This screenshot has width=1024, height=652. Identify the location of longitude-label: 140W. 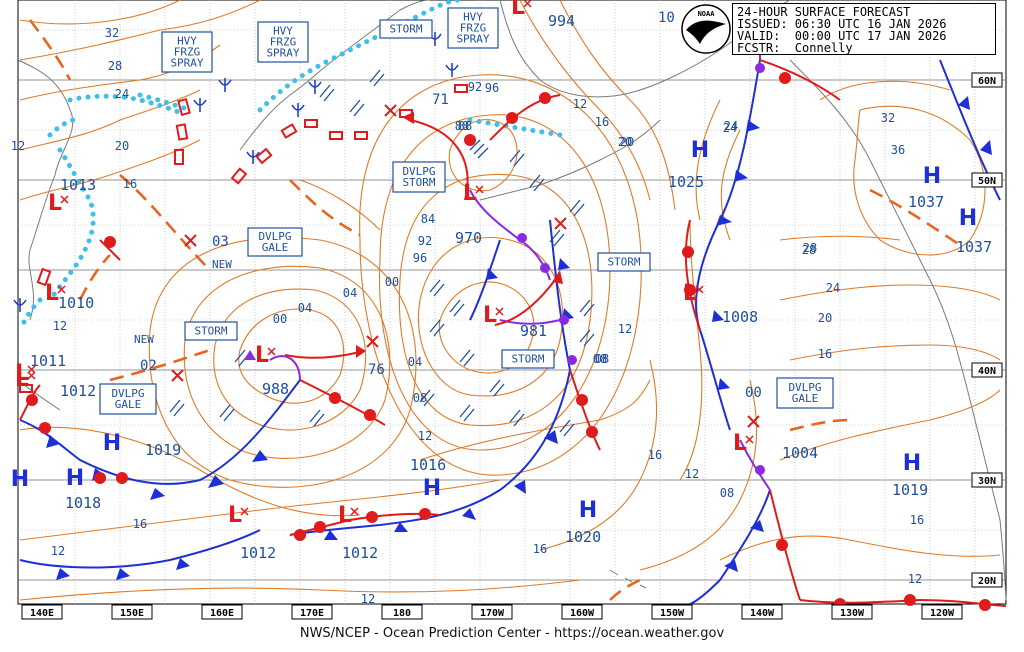
(762, 612).